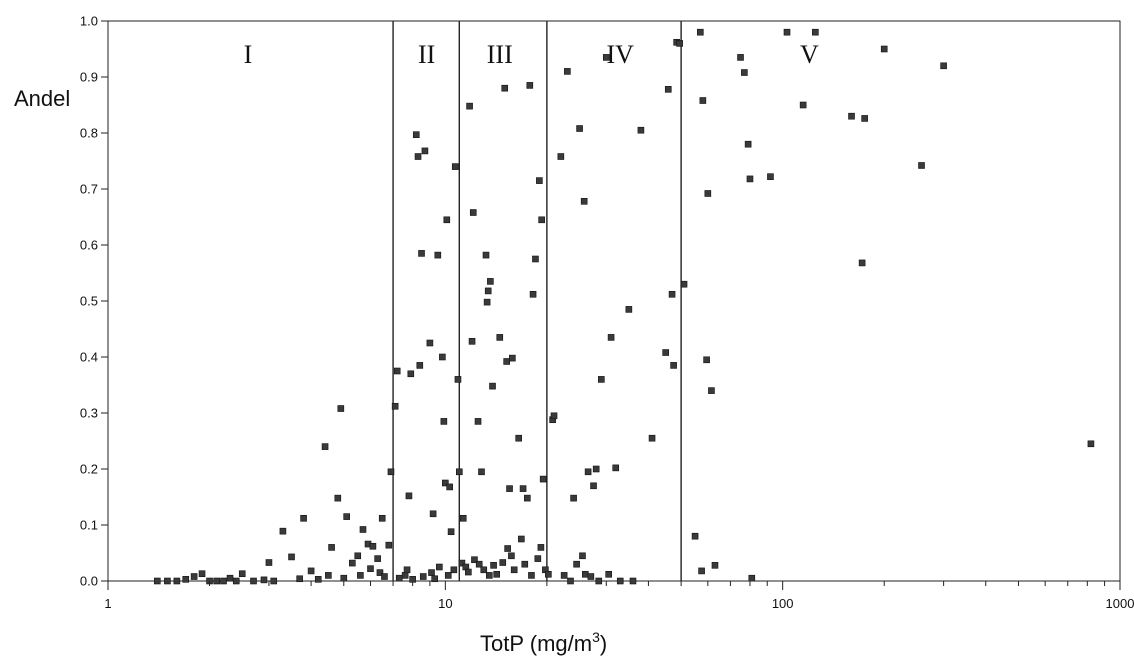 This screenshot has height=662, width=1134. I want to click on y-tick-label: 0.7, so click(89, 189).